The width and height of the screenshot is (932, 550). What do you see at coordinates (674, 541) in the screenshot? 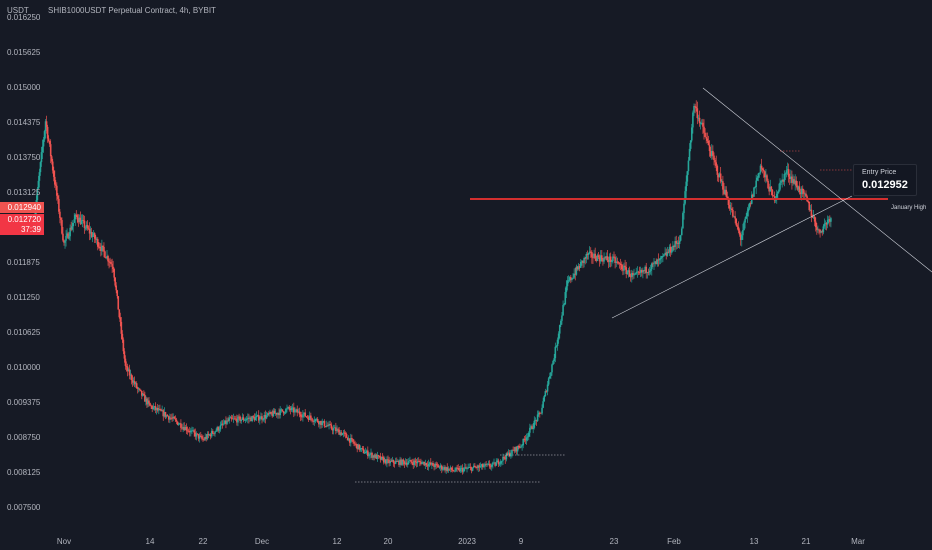
I see `x-tick-label: Feb` at bounding box center [674, 541].